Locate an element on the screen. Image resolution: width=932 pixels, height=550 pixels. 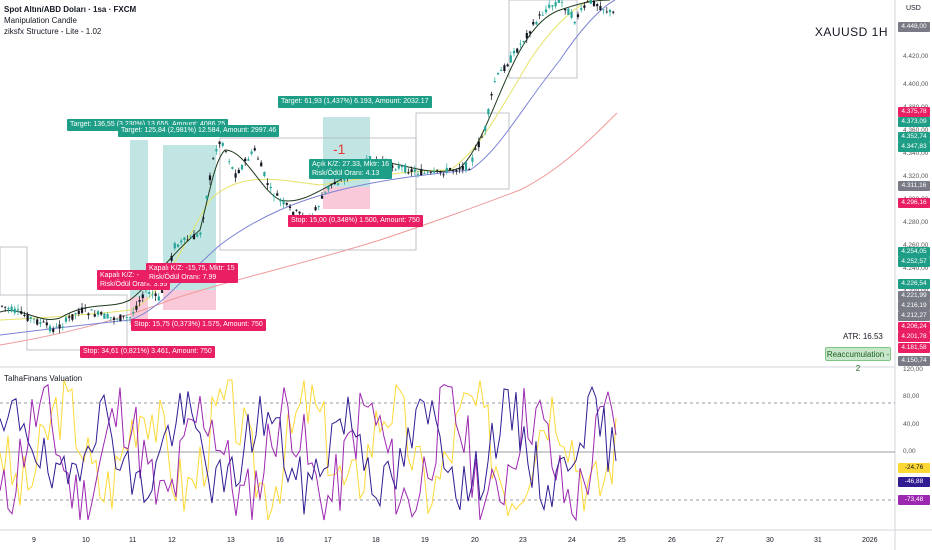
oscillator-value-label: -73,48 is located at coordinates (914, 500).